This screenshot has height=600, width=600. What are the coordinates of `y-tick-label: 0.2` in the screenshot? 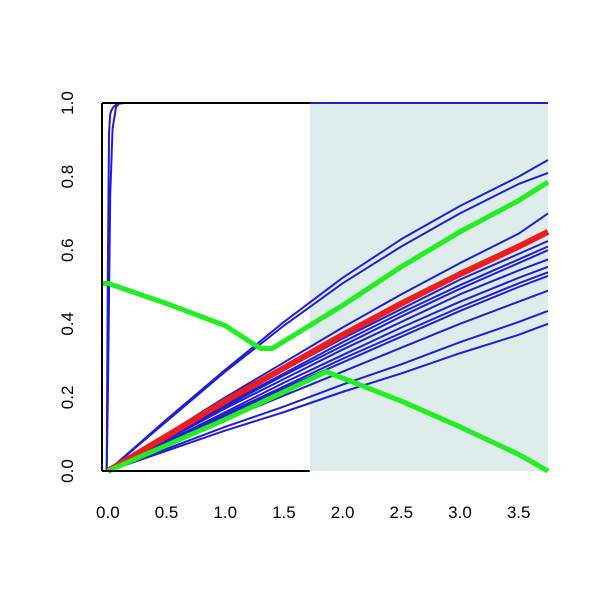 It's located at (67, 398).